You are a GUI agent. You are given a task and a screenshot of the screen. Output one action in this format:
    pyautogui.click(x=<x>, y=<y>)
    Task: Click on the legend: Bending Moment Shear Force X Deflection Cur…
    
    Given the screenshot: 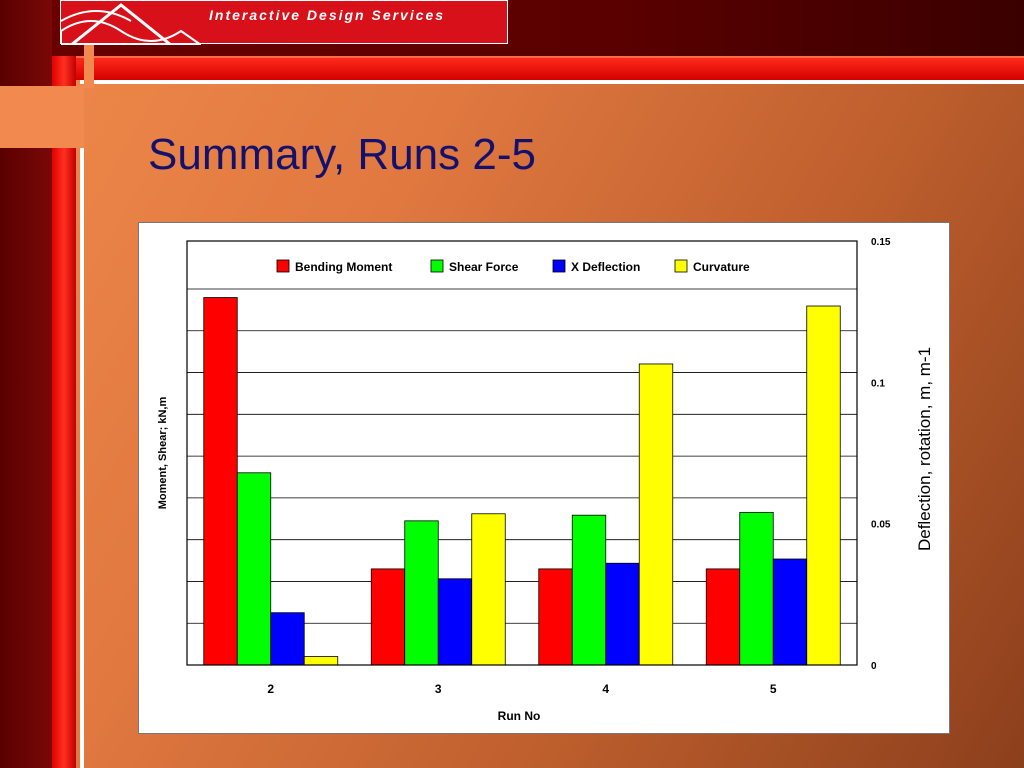 What is the action you would take?
    pyautogui.click(x=513, y=266)
    